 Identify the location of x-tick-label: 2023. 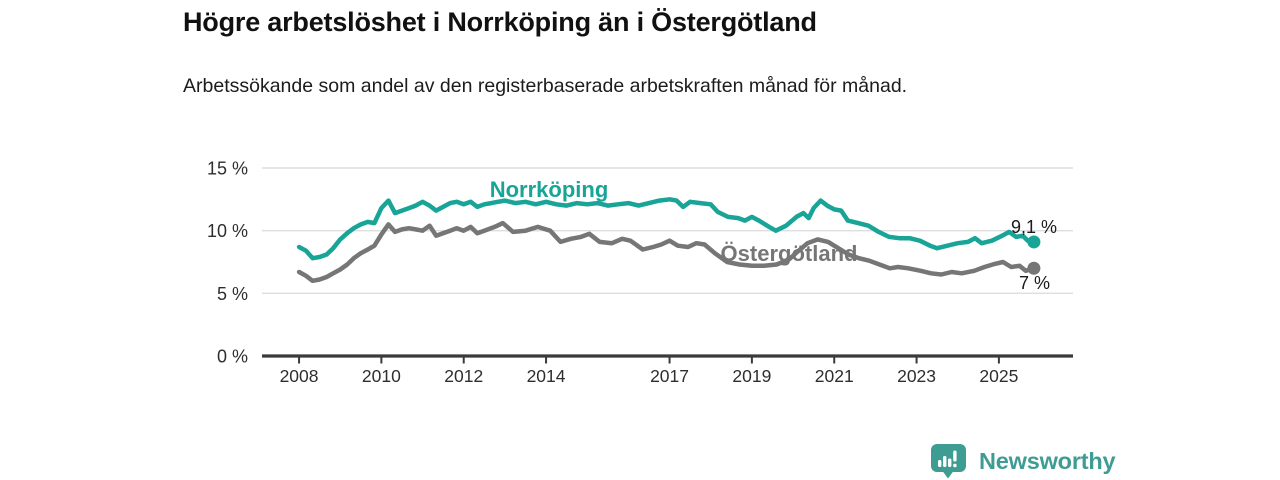
(916, 376).